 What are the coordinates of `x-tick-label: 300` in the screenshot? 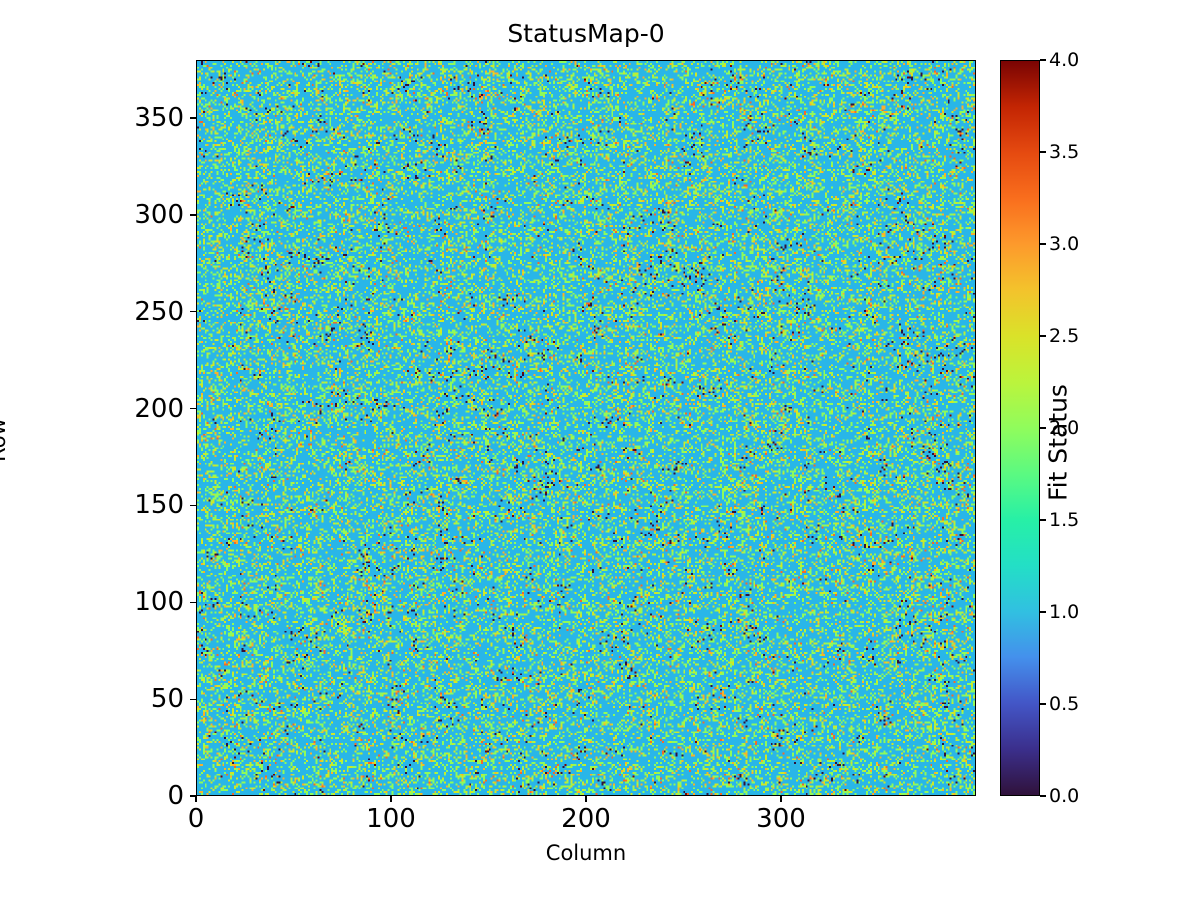 It's located at (781, 819).